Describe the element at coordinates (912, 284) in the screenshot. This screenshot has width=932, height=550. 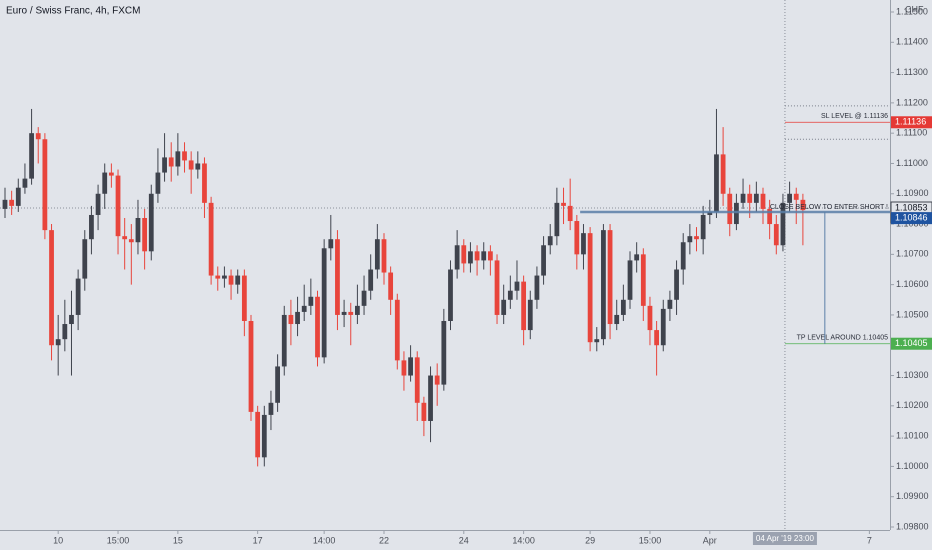
I see `y-tick-label: 1.10600` at that location.